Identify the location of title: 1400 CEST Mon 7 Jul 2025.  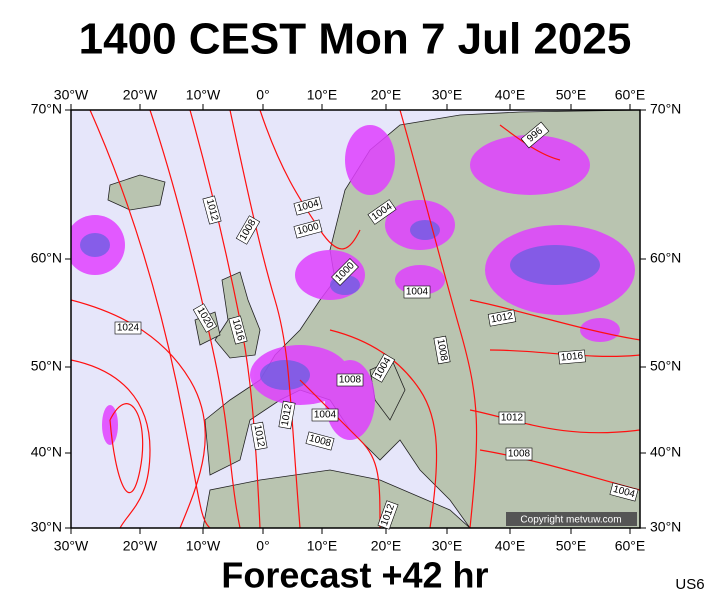
(355, 39).